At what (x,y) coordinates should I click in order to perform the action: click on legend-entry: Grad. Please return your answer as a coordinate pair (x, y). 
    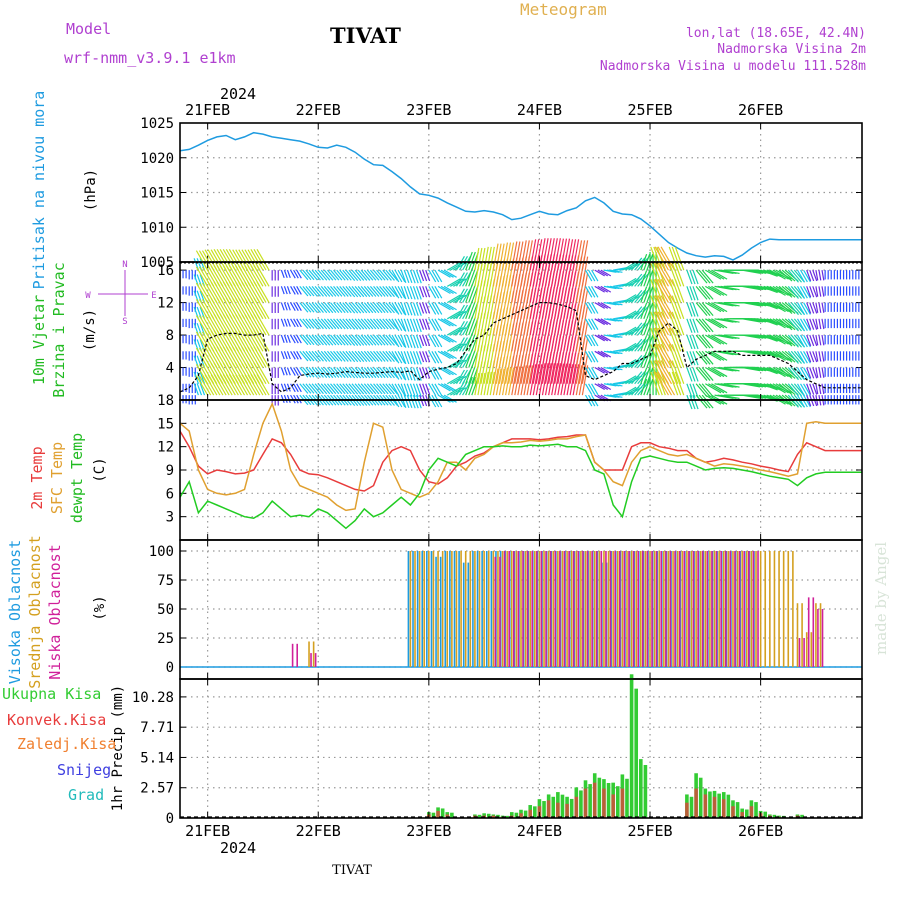
    Looking at the image, I should click on (86, 795).